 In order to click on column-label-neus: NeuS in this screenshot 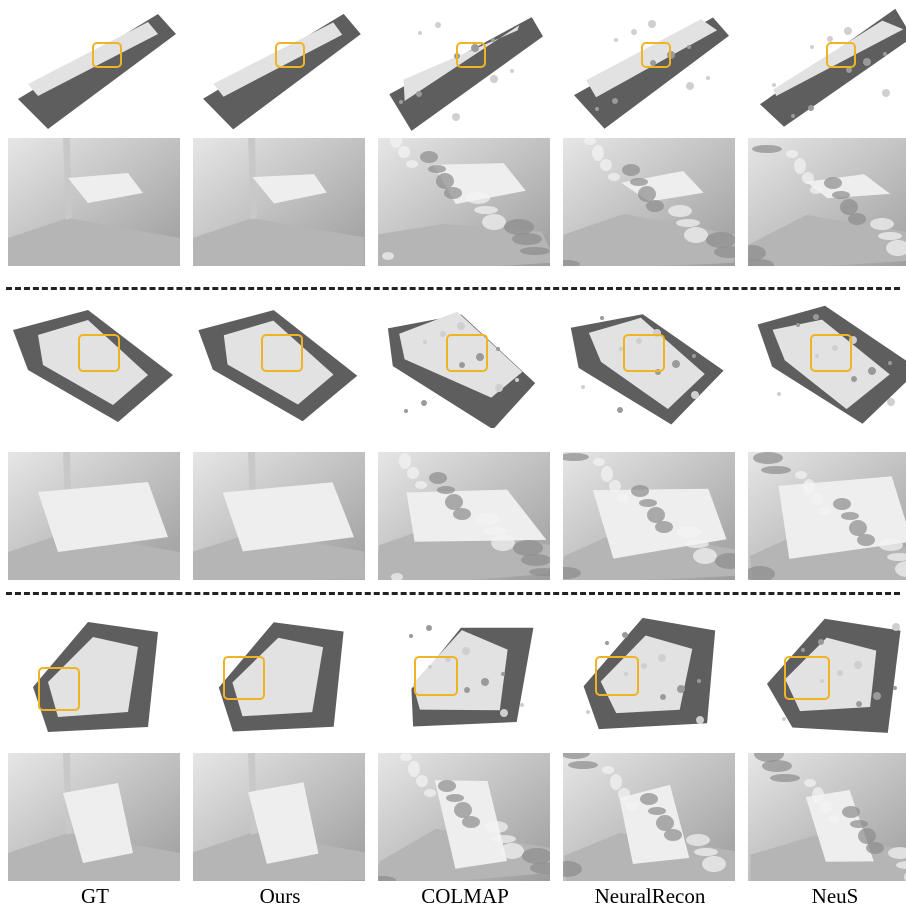, I will do `click(835, 896)`.